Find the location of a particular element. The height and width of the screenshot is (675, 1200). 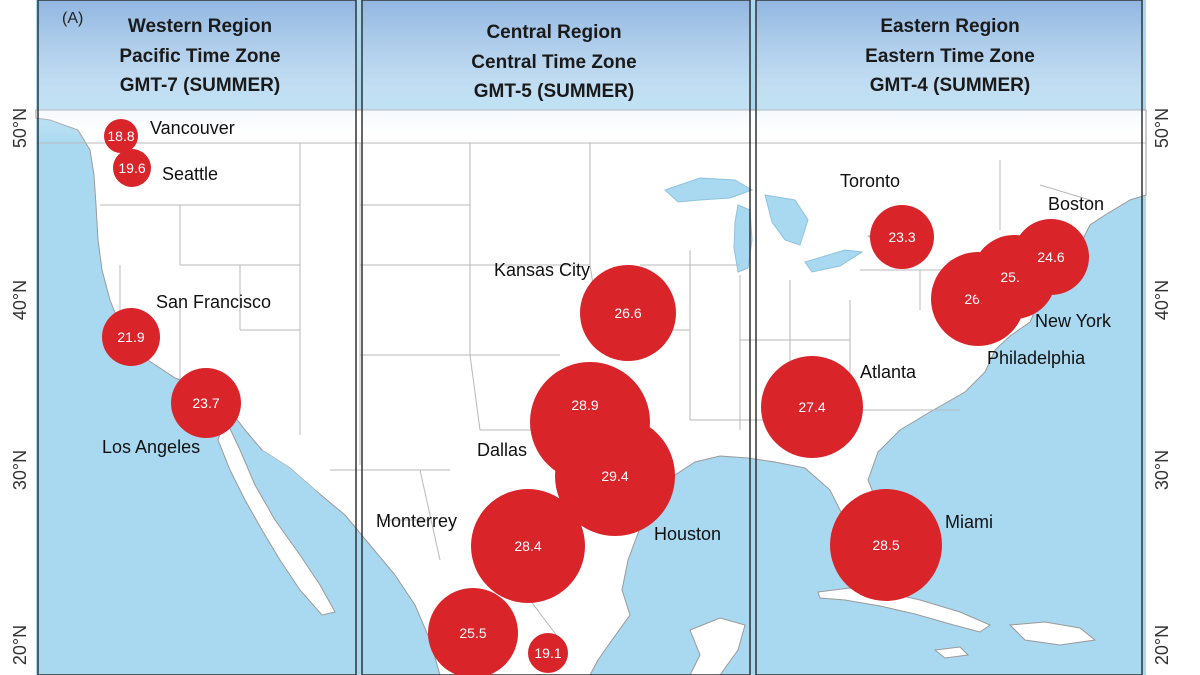

city-value: 21.9 is located at coordinates (130, 337).